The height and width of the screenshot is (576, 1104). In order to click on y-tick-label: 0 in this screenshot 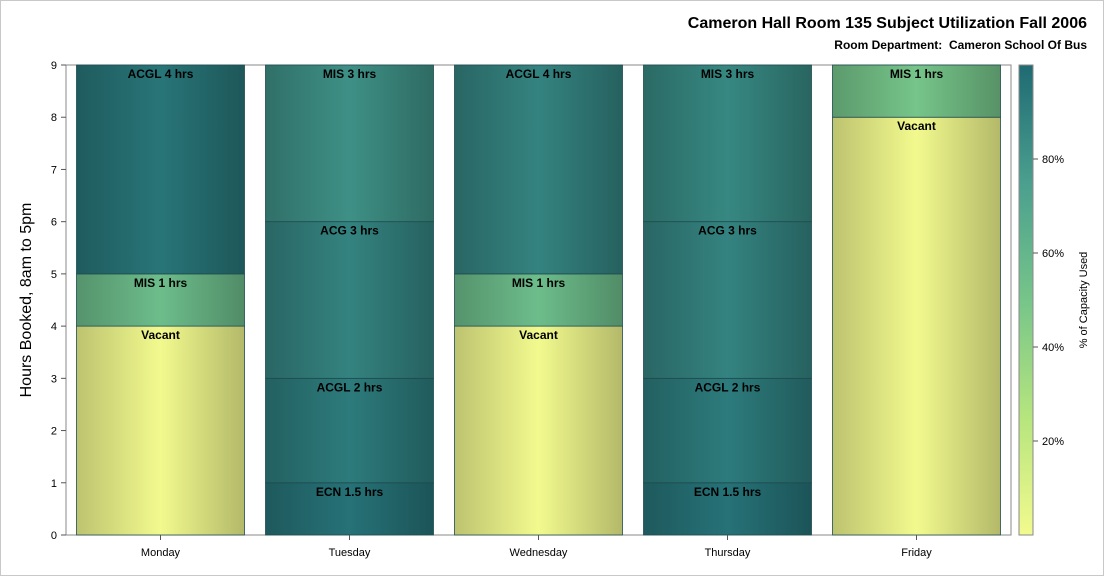, I will do `click(54, 536)`.